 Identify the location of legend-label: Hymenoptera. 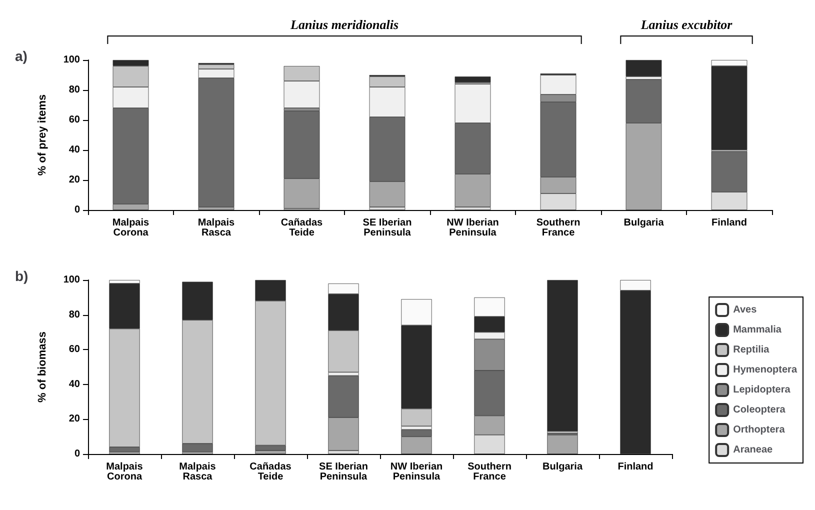
(765, 370).